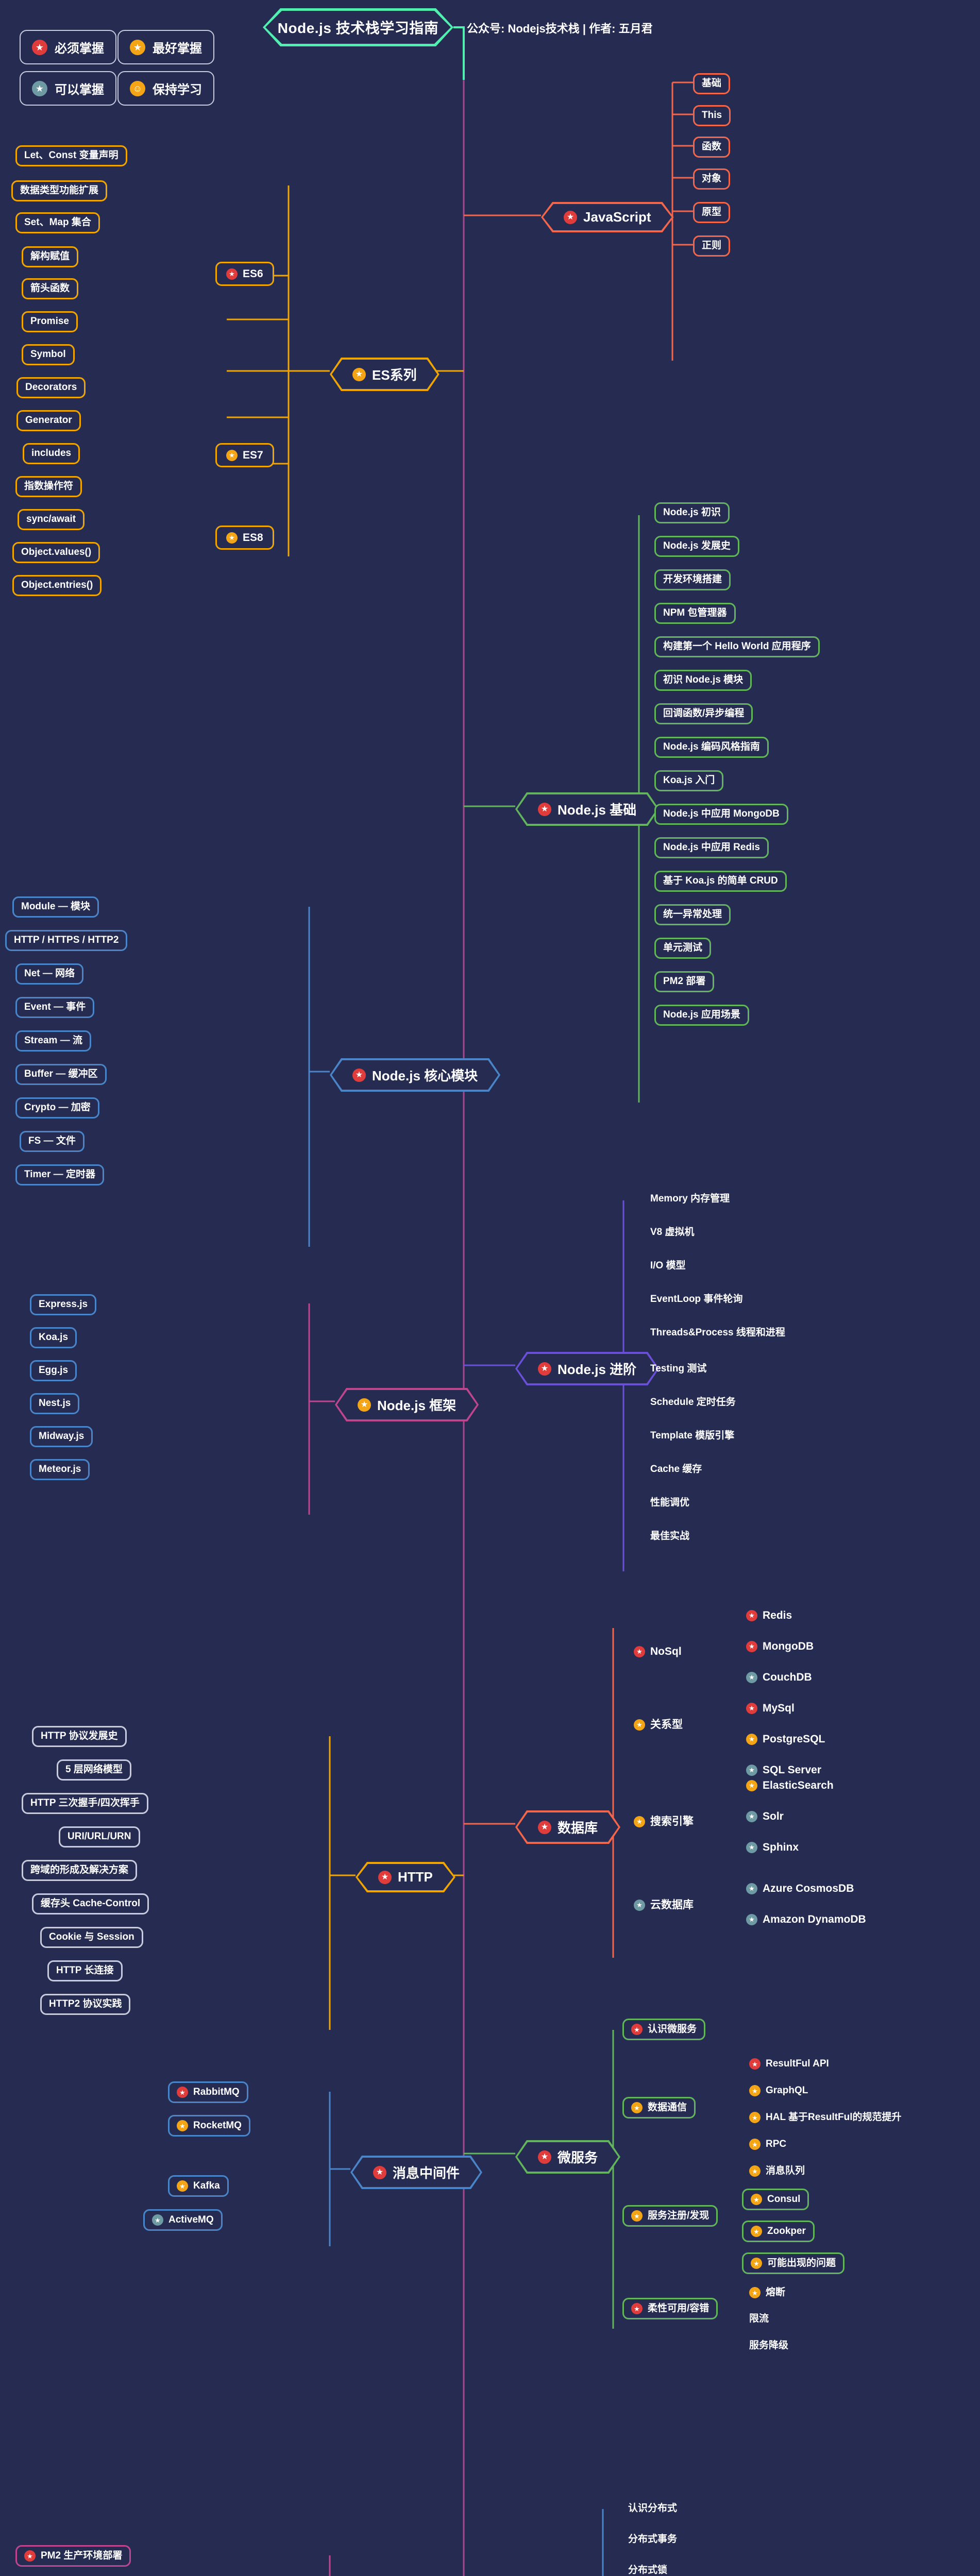 The image size is (980, 2576). Describe the element at coordinates (692, 1435) in the screenshot. I see `adv-template: Template 模版引擎` at that location.